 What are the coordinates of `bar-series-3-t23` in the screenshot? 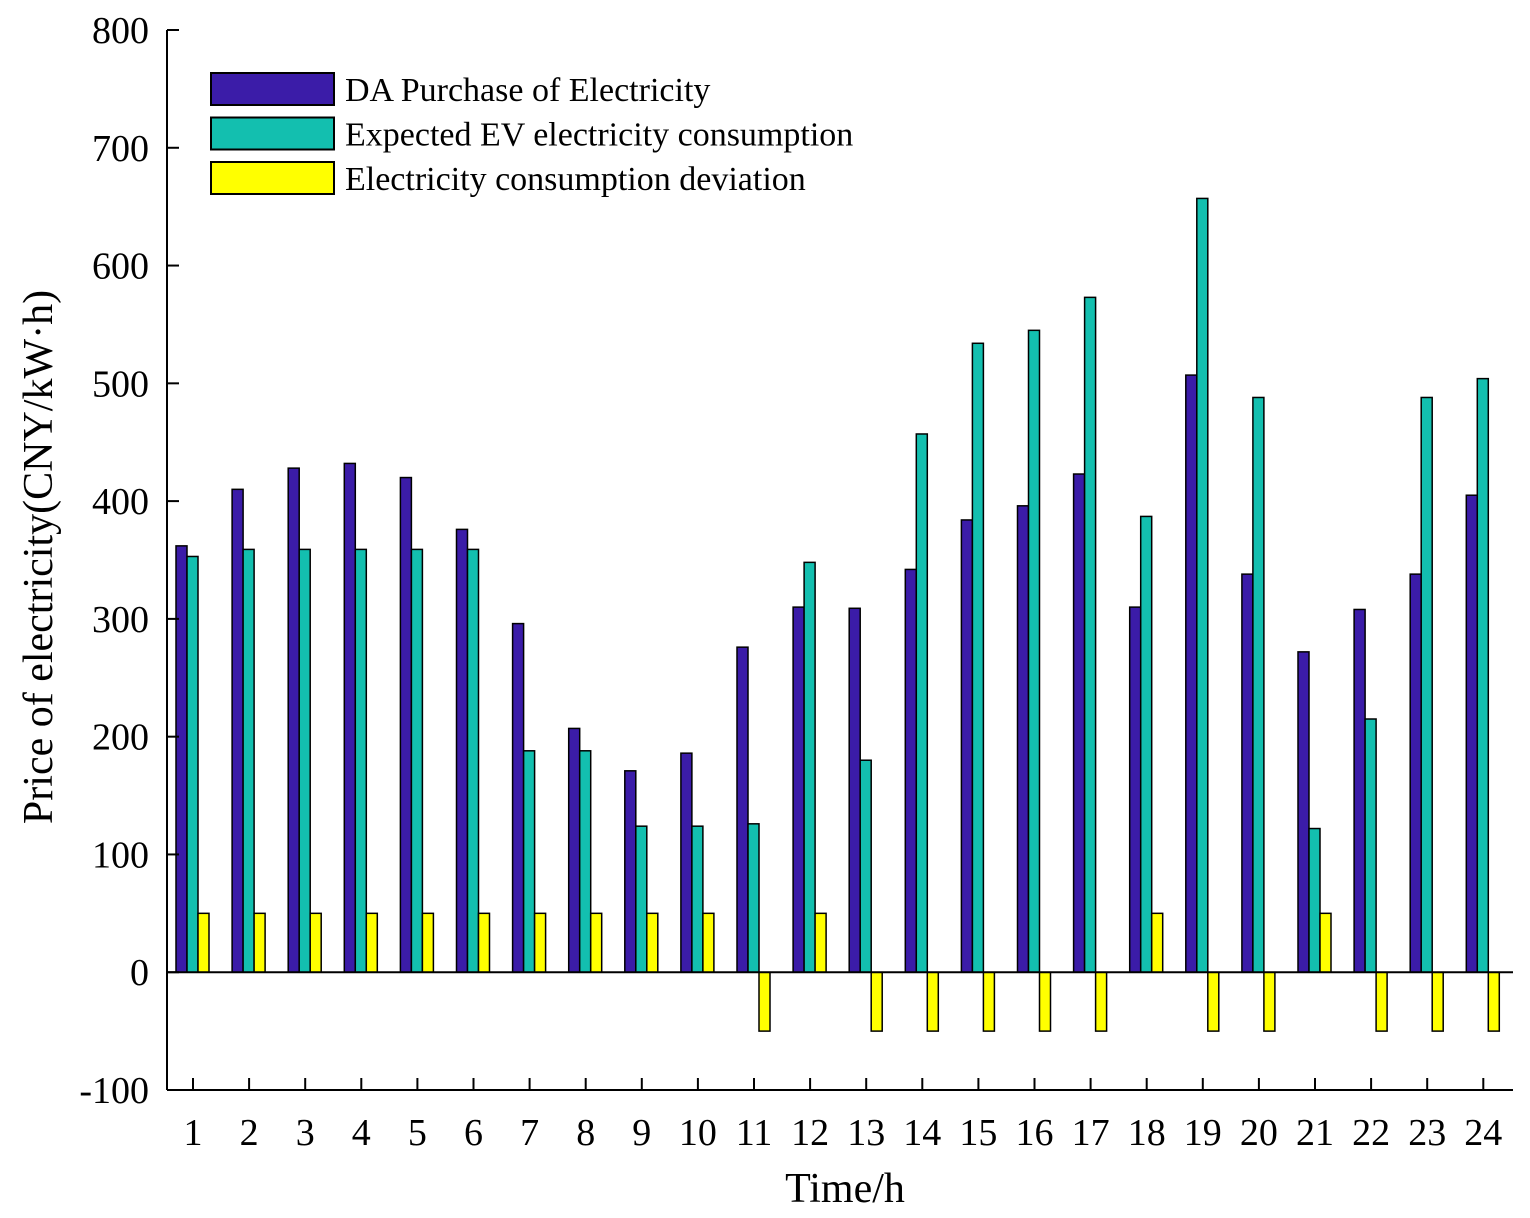 It's located at (1437, 1001).